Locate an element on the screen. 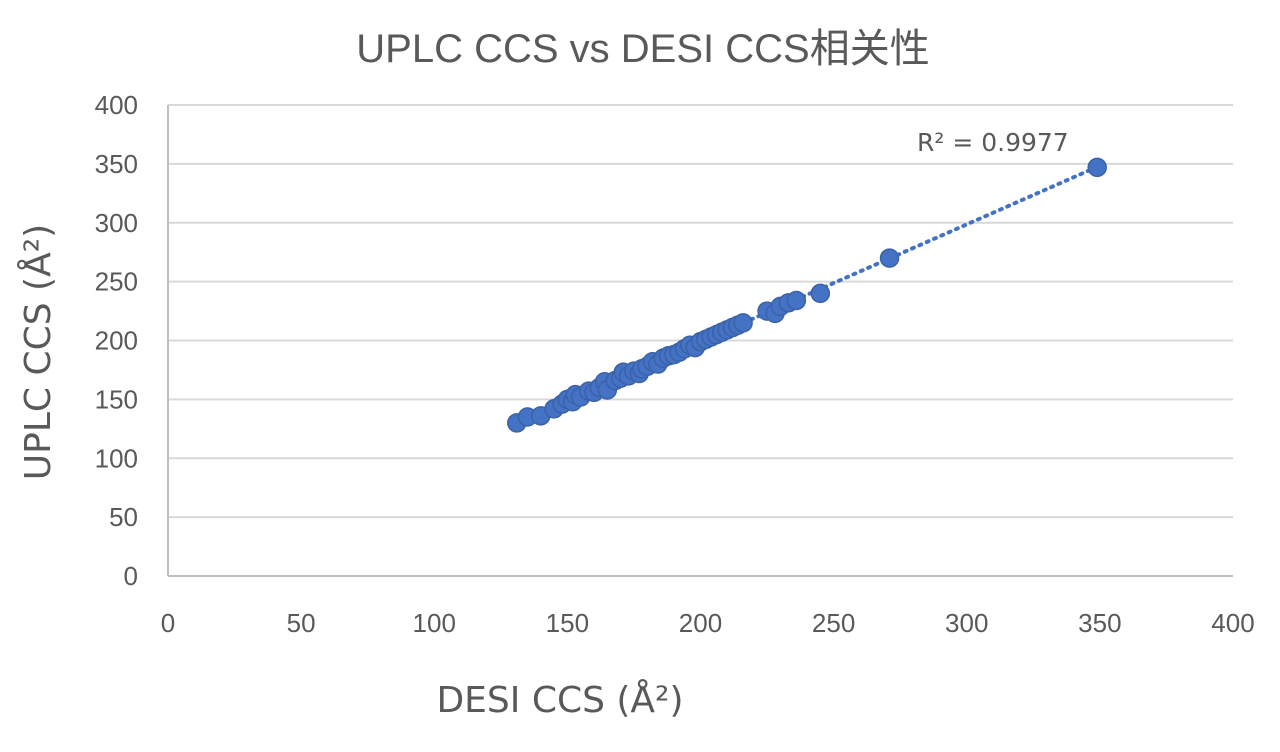 This screenshot has height=752, width=1280. y-tick-label: 150 is located at coordinates (116, 399).